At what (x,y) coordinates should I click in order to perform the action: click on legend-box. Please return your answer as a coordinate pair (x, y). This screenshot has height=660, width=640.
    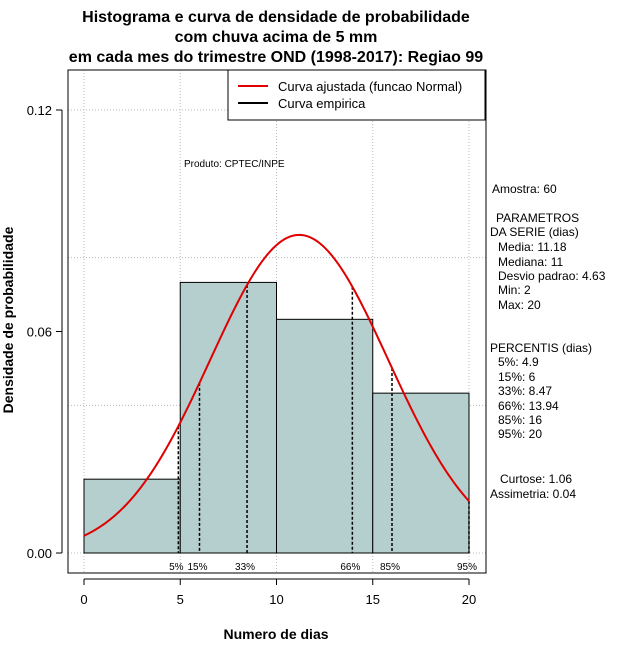
    Looking at the image, I should click on (356, 95).